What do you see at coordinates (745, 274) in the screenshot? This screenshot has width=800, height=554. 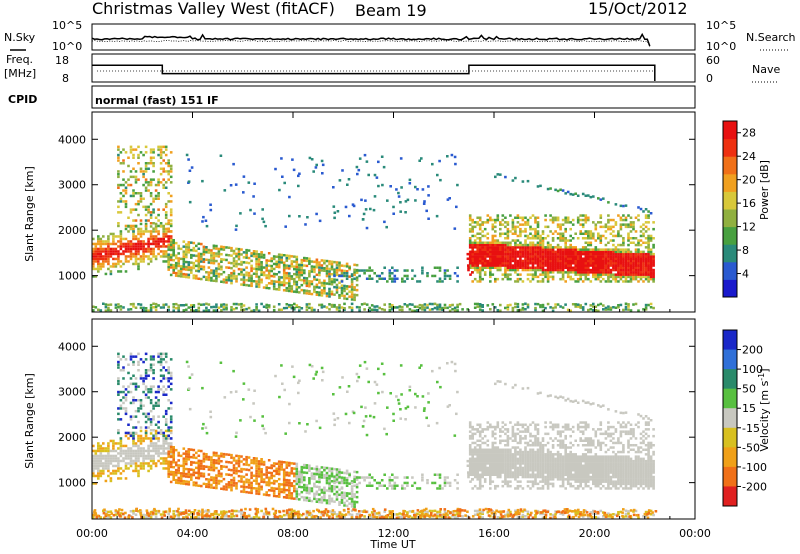 I see `power-colorbar-tick: 4` at bounding box center [745, 274].